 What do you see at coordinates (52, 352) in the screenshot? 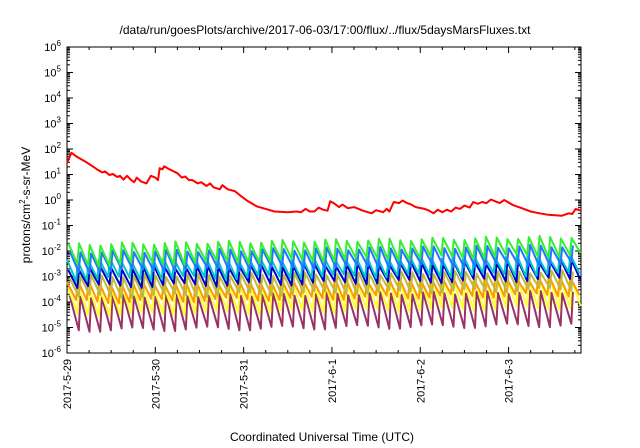
I see `y-tick-label: 10⁻⁶` at bounding box center [52, 352].